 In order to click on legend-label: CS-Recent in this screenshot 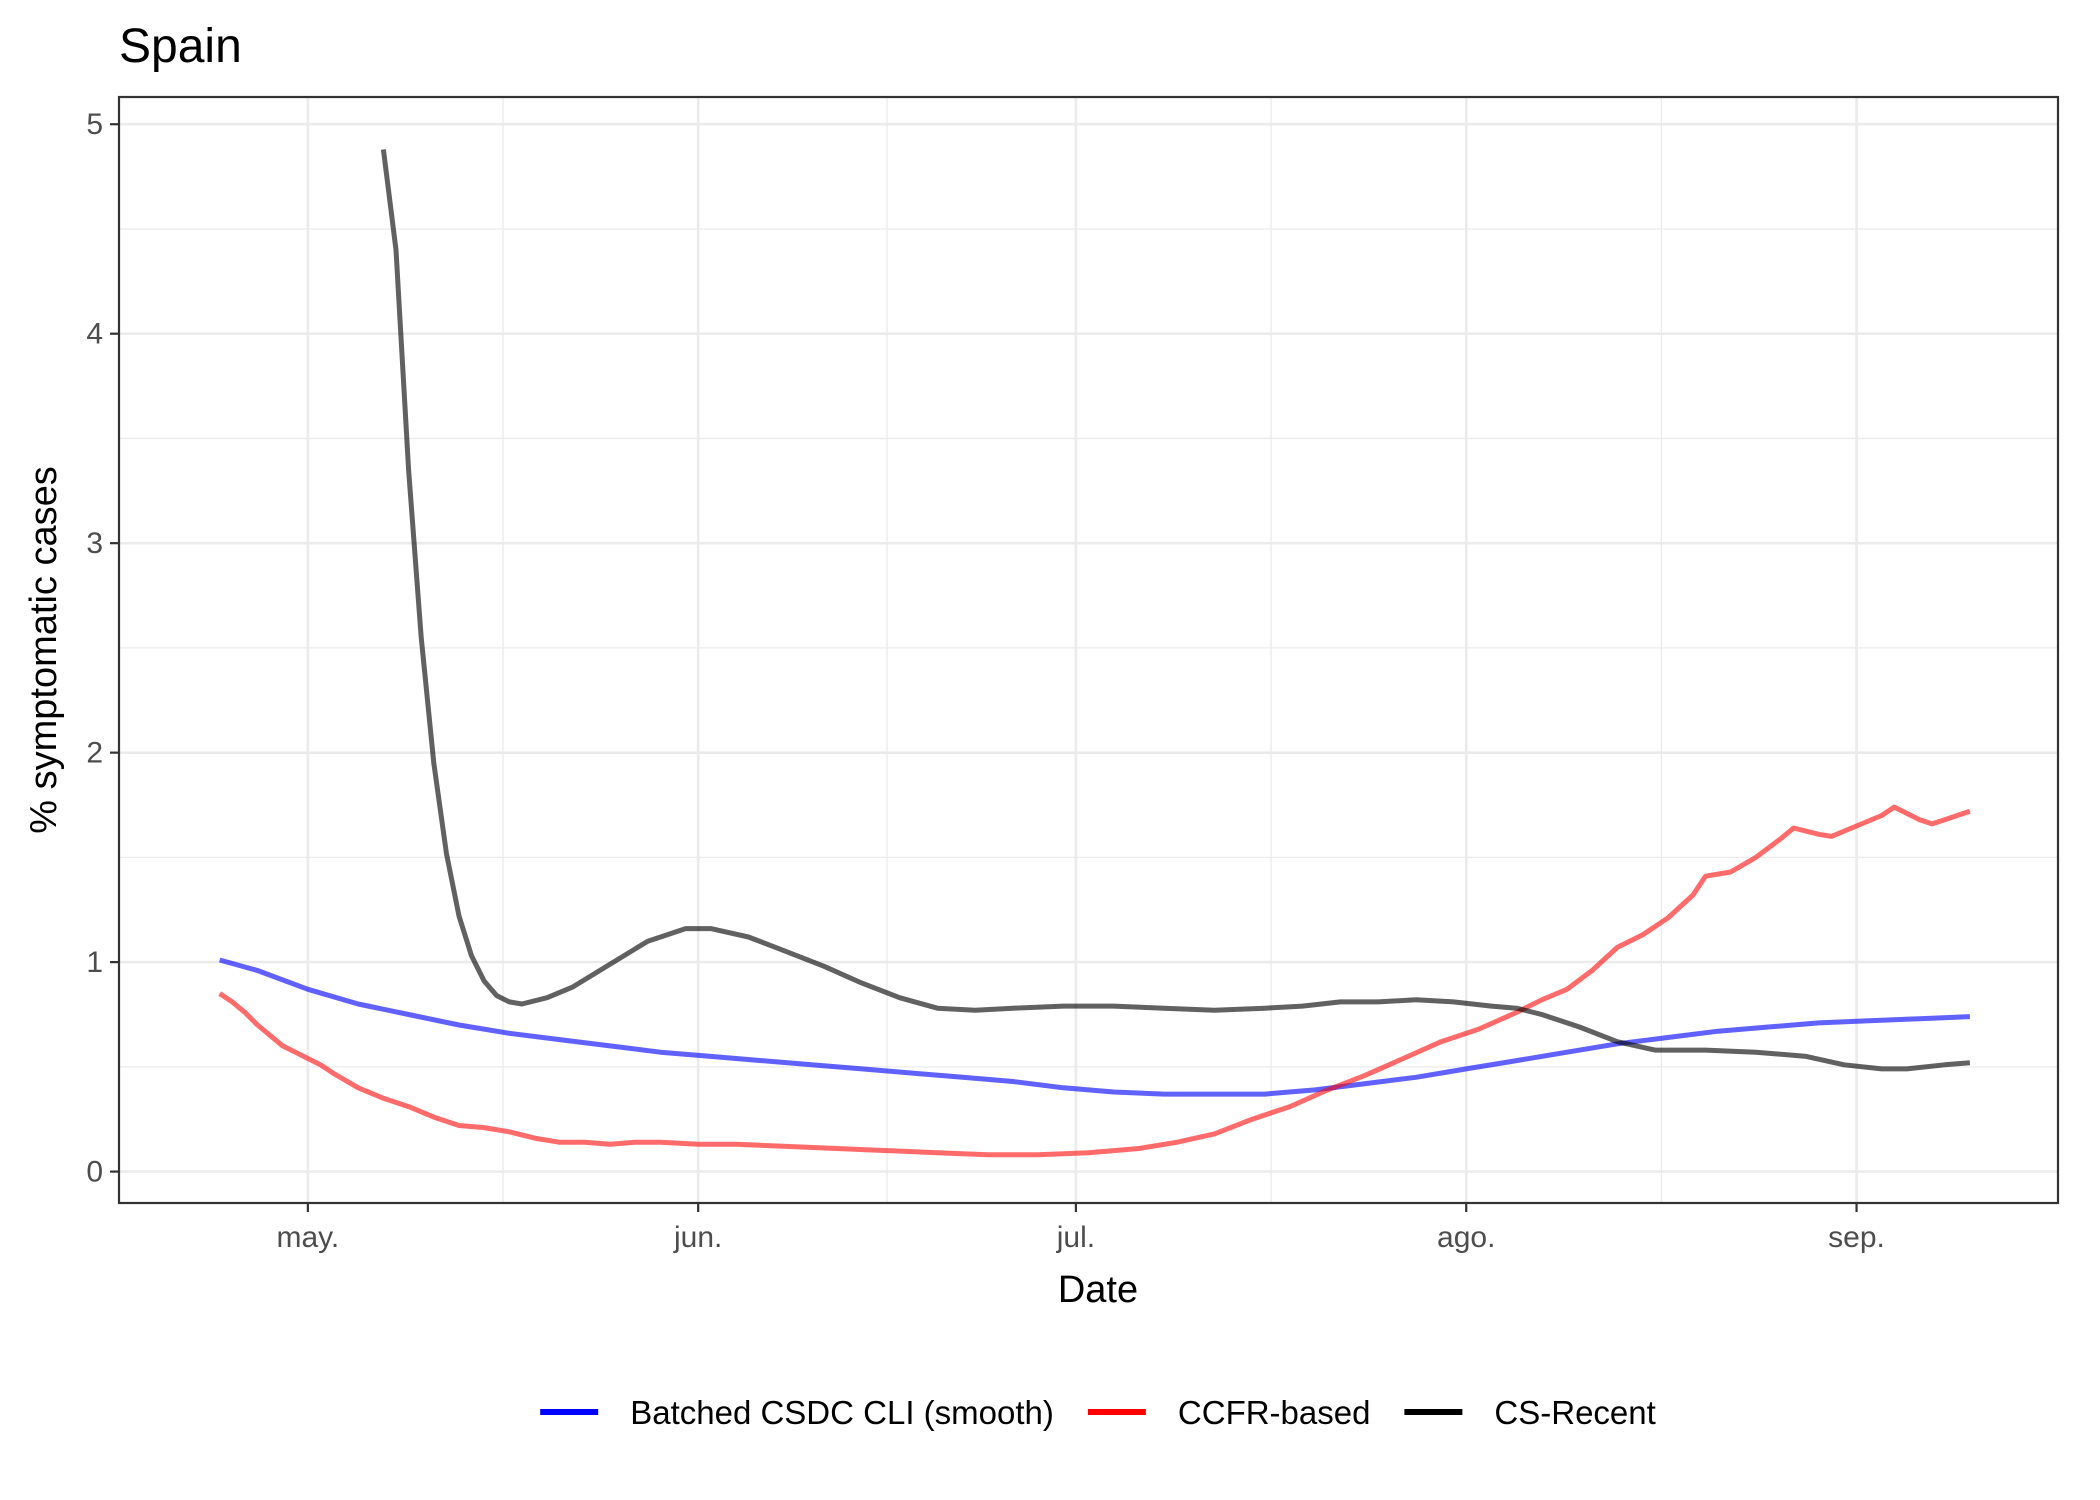, I will do `click(1574, 1412)`.